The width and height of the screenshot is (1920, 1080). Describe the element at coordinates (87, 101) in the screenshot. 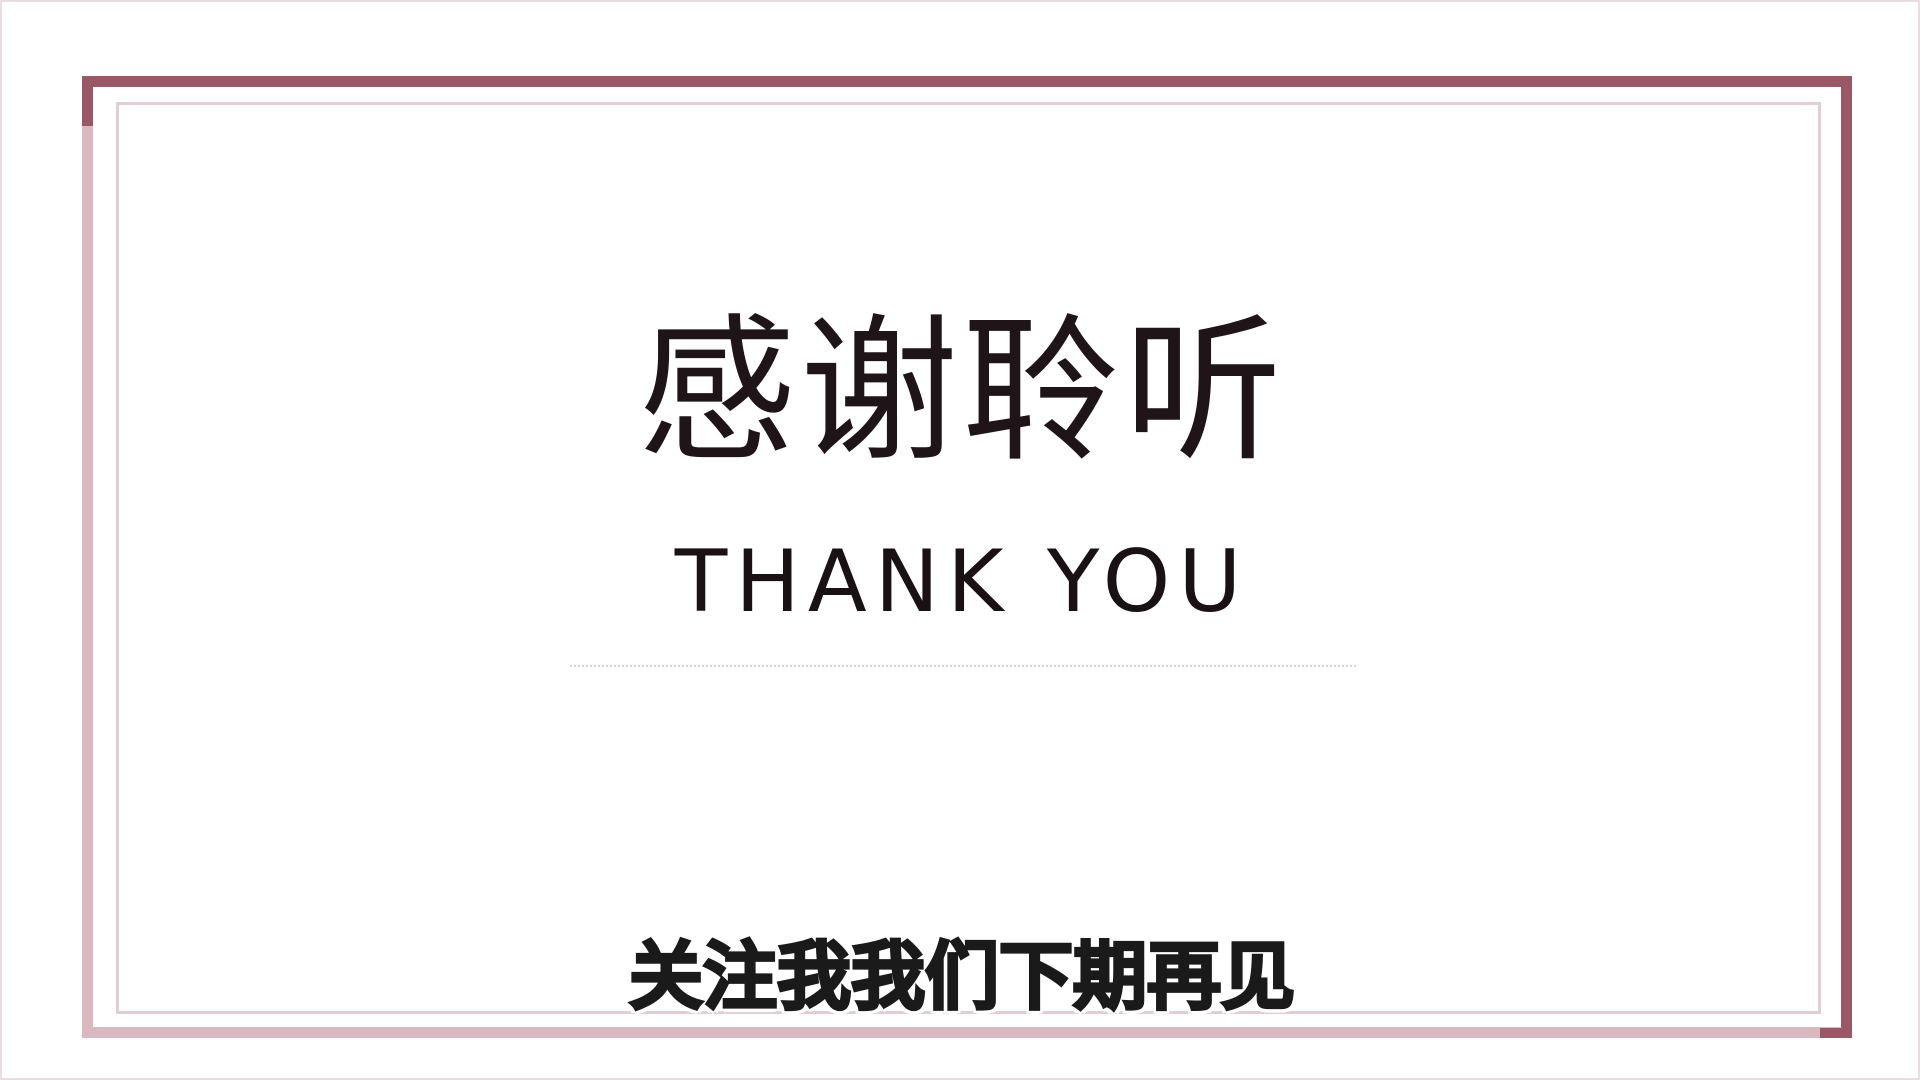

I see `frame-corner-accent-top-left` at that location.